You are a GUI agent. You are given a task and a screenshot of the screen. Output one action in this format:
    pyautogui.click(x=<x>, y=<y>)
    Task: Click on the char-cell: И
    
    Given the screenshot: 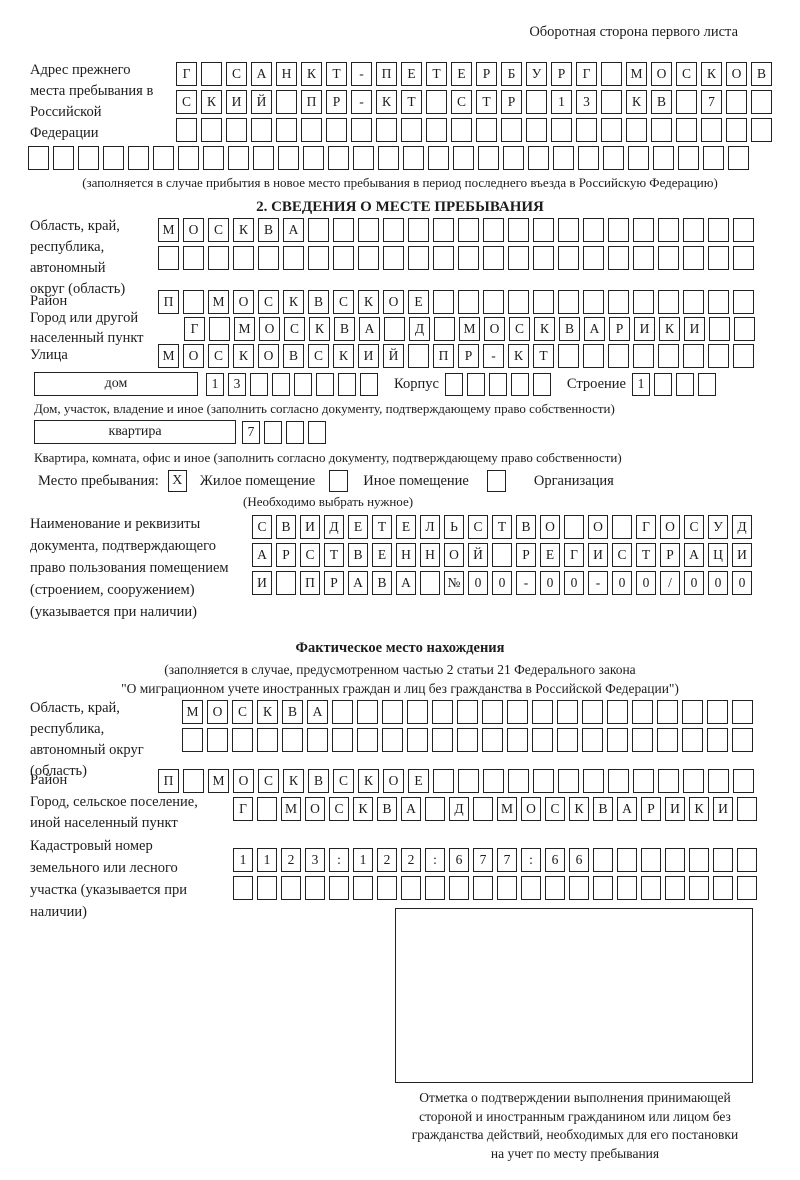 What is the action you would take?
    pyautogui.click(x=236, y=102)
    